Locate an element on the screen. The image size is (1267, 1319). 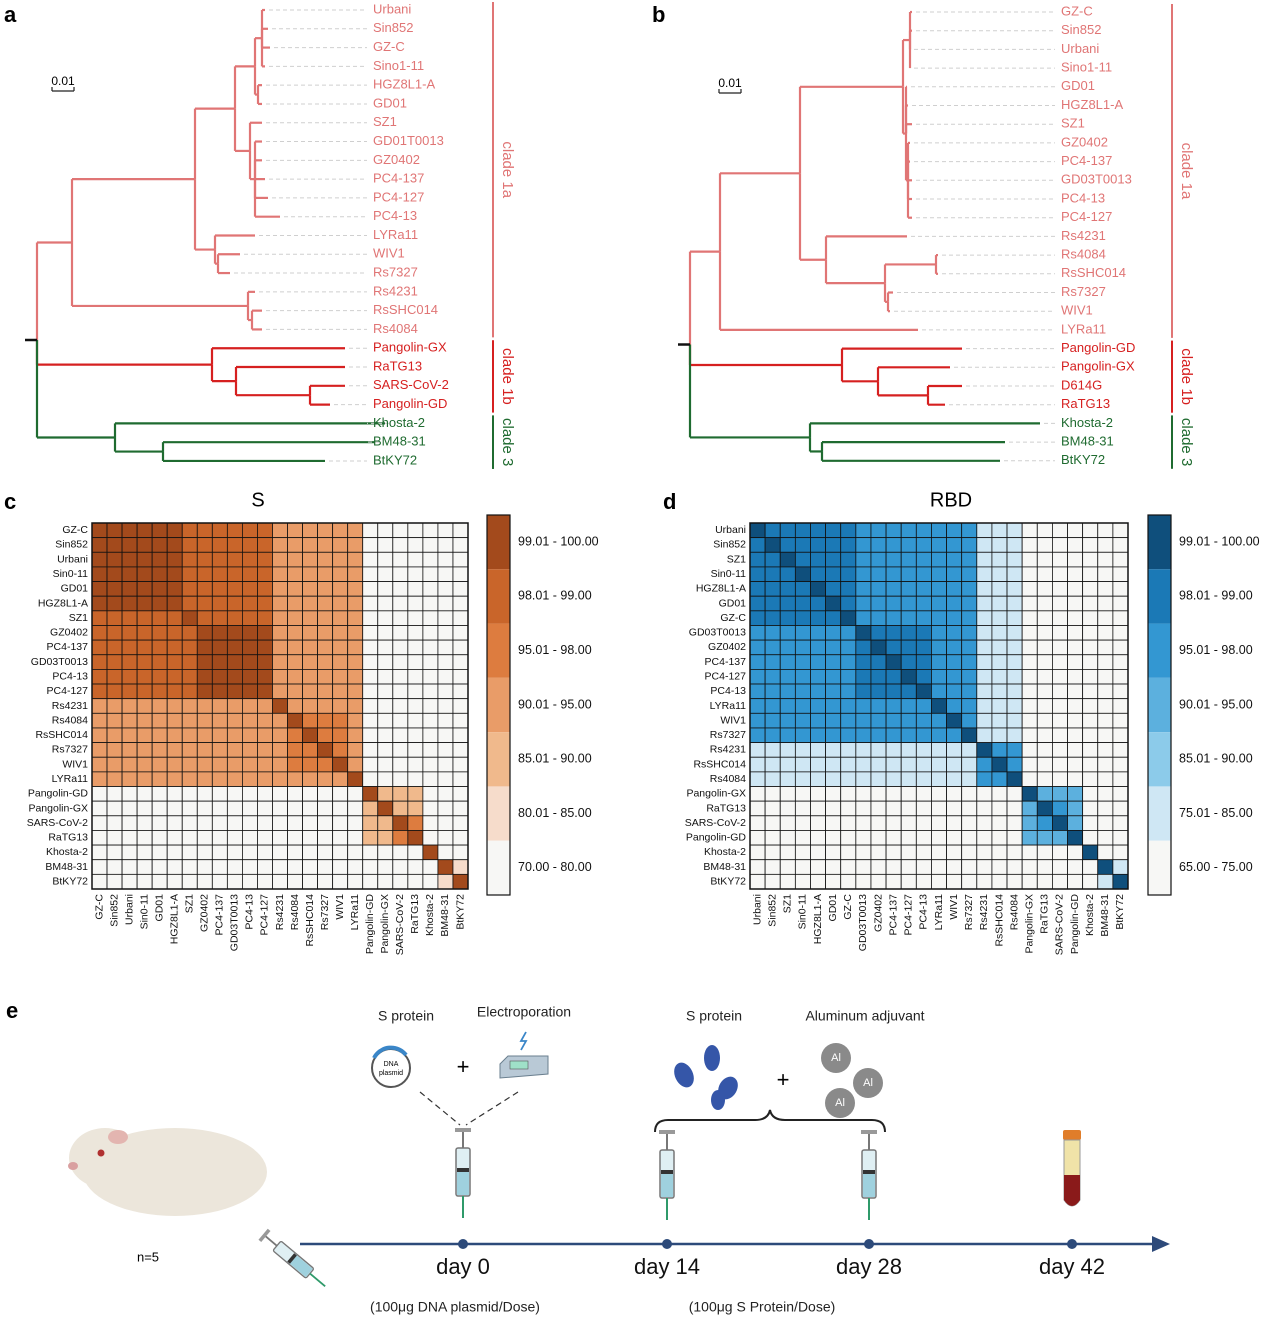
heatmap-border is located at coordinates (280, 706).